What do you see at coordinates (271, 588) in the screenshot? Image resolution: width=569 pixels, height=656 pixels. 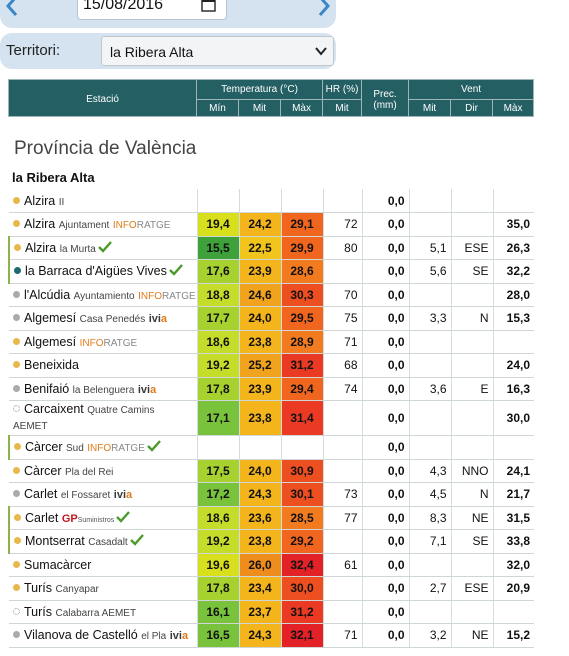 I see `table-row: Turís Canyapar 17,8 23,4 30,0 0,0 2,7 ESE 20,9` at bounding box center [271, 588].